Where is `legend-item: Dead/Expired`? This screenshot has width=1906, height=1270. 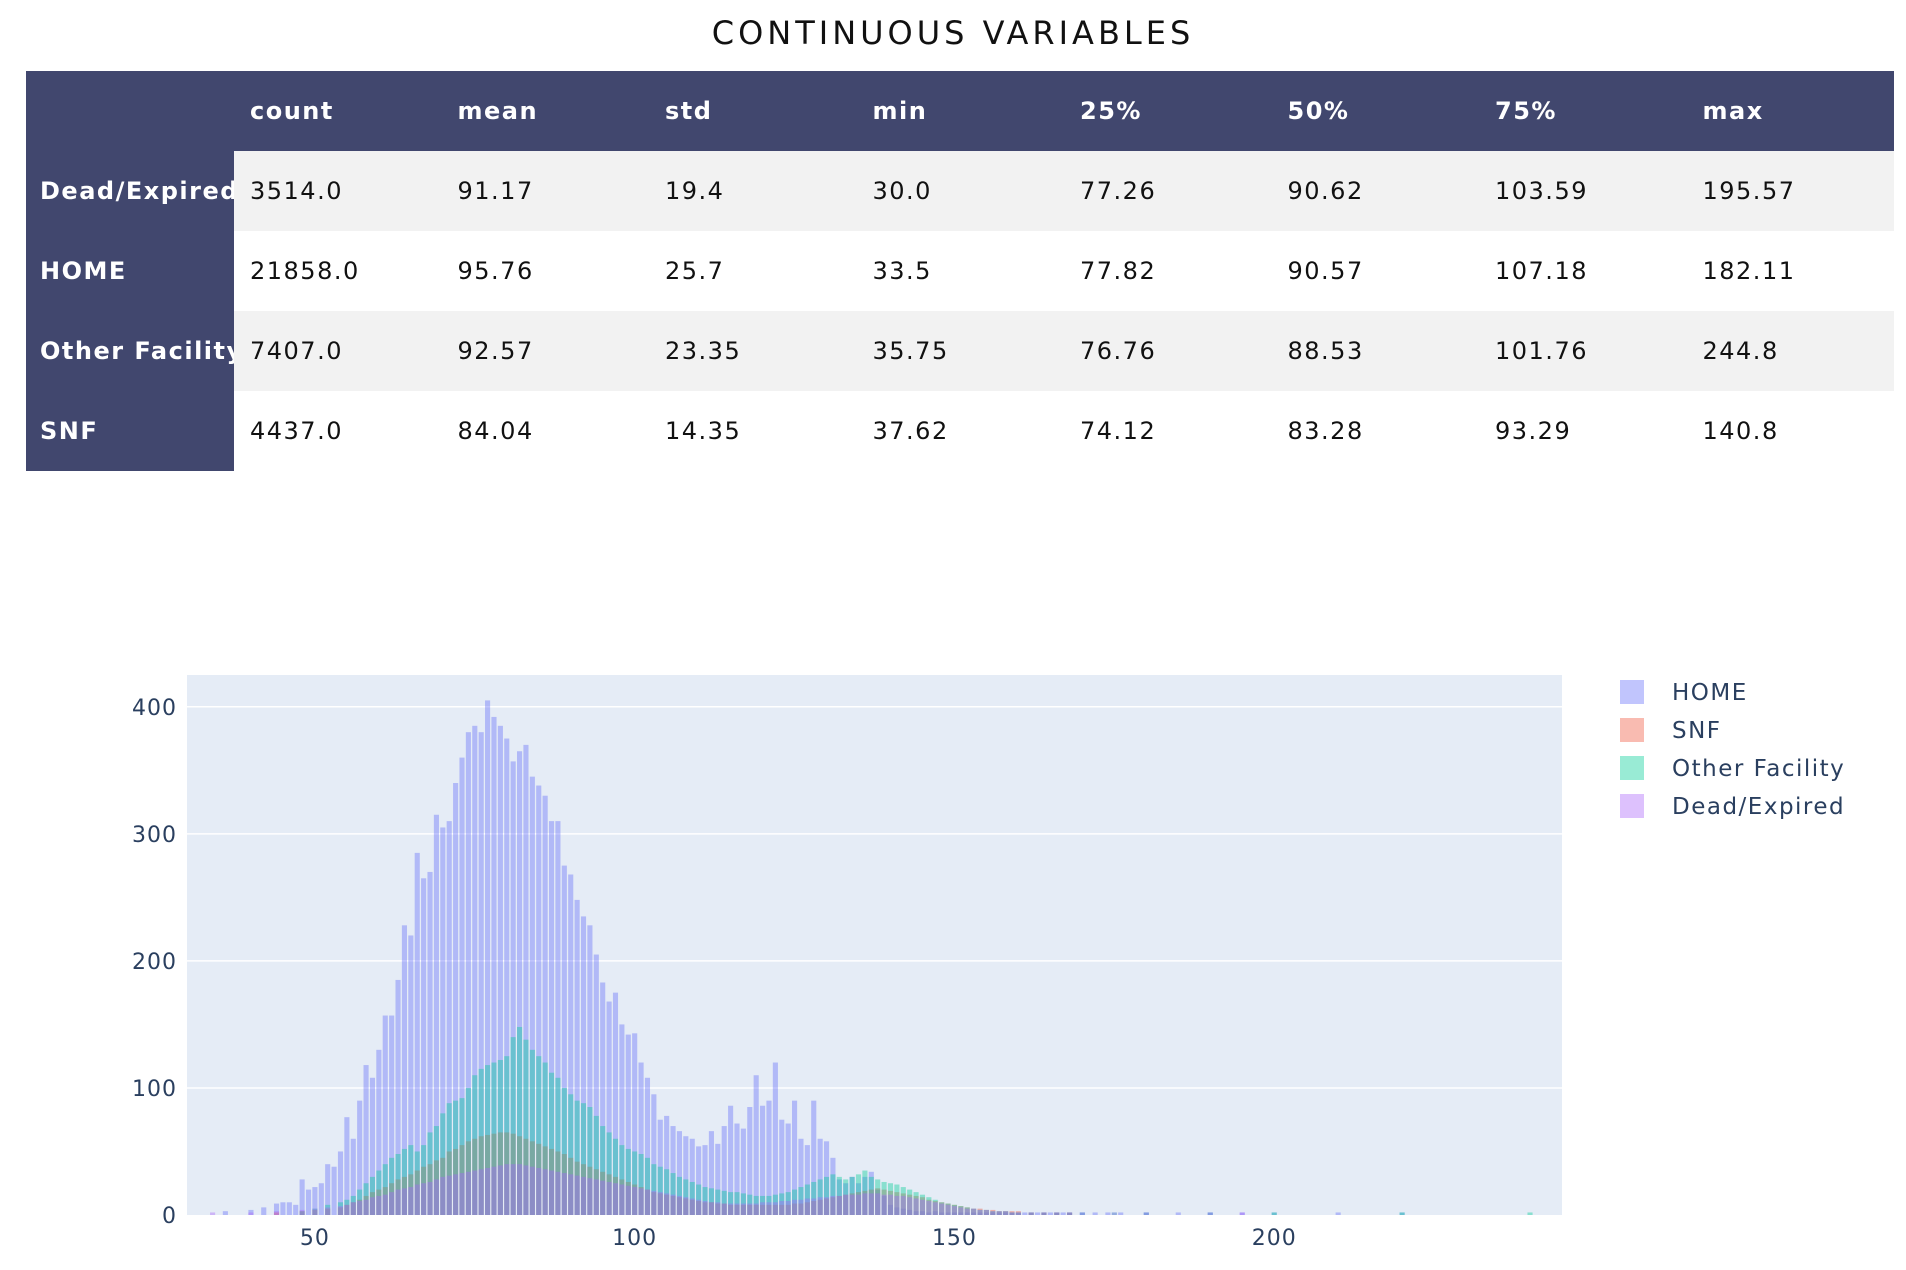 legend-item: Dead/Expired is located at coordinates (1732, 807).